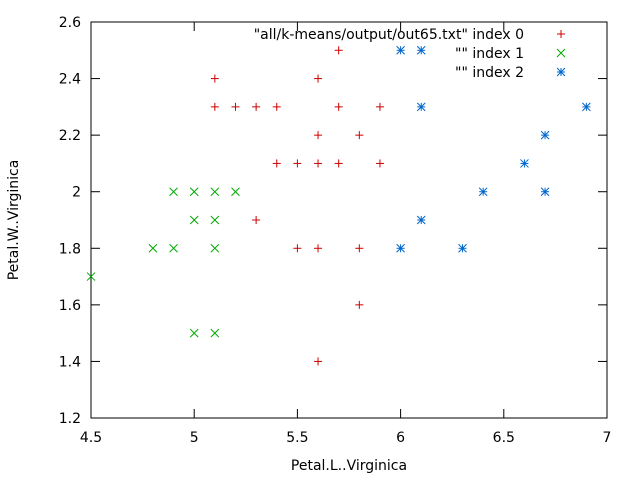 Image resolution: width=640 pixels, height=480 pixels. I want to click on legend-label: "all/k-means/output/out65.txt" index 0, so click(389, 35).